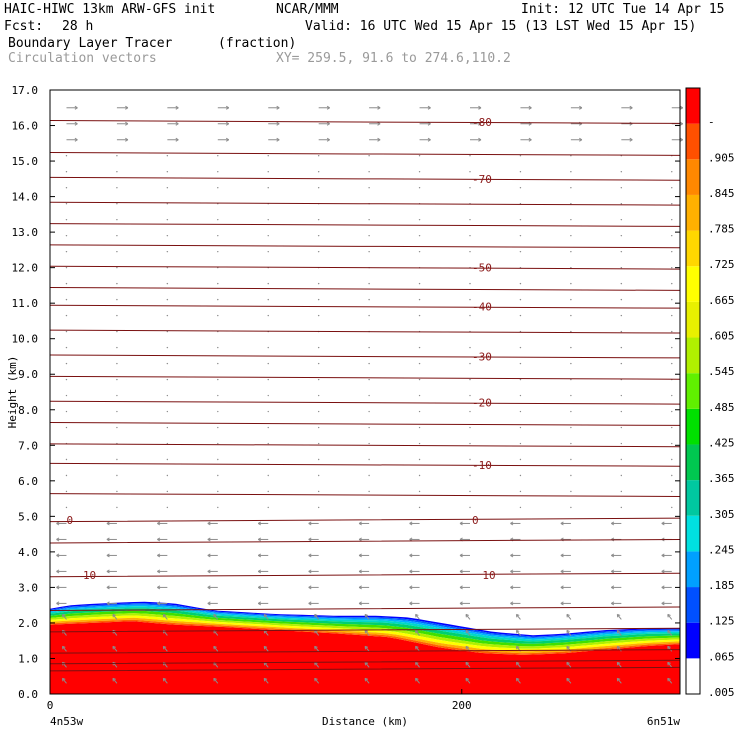  Describe the element at coordinates (28, 410) in the screenshot. I see `y-tick-label-8: 8.0` at that location.